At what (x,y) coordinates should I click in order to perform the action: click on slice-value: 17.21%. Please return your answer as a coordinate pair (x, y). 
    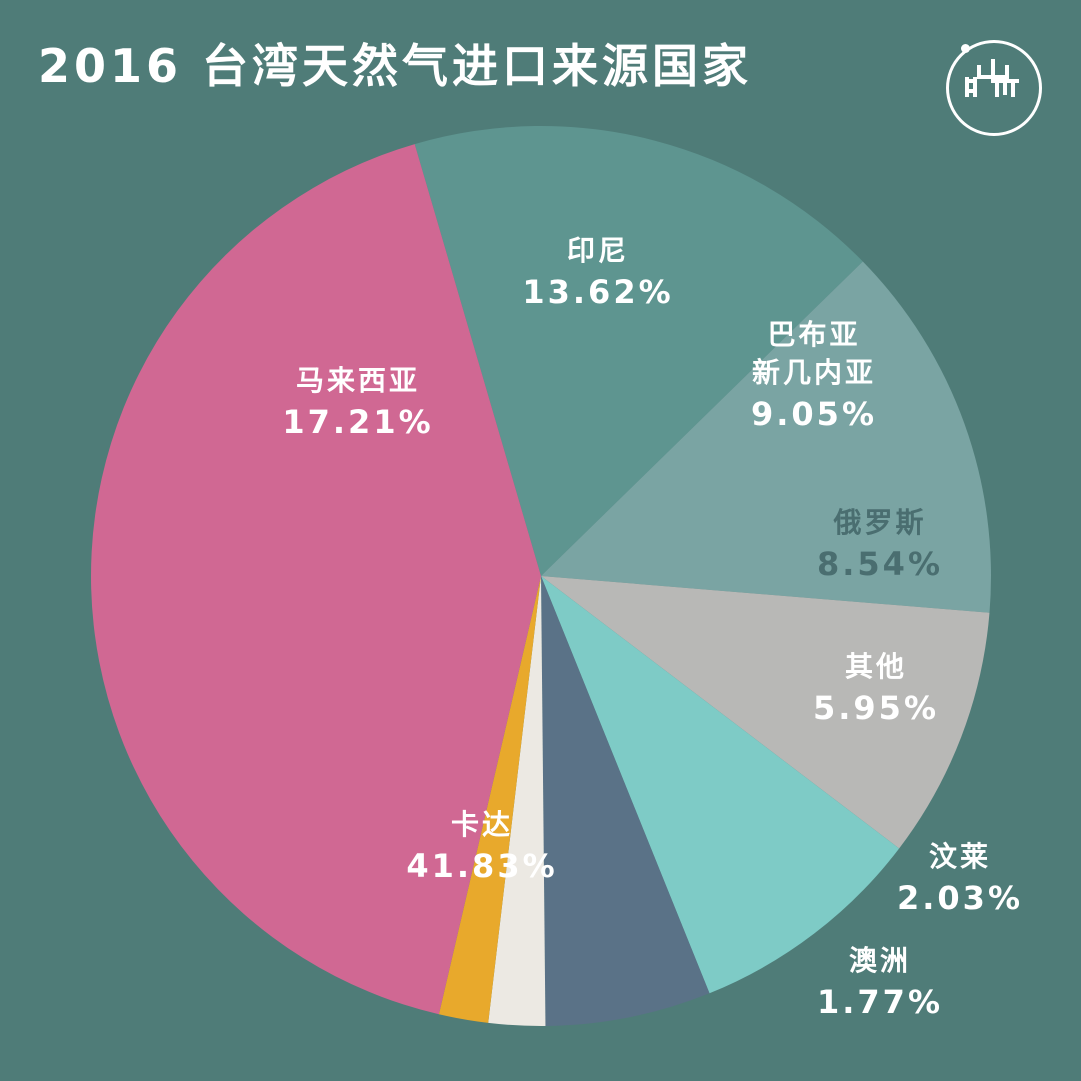
    Looking at the image, I should click on (358, 422).